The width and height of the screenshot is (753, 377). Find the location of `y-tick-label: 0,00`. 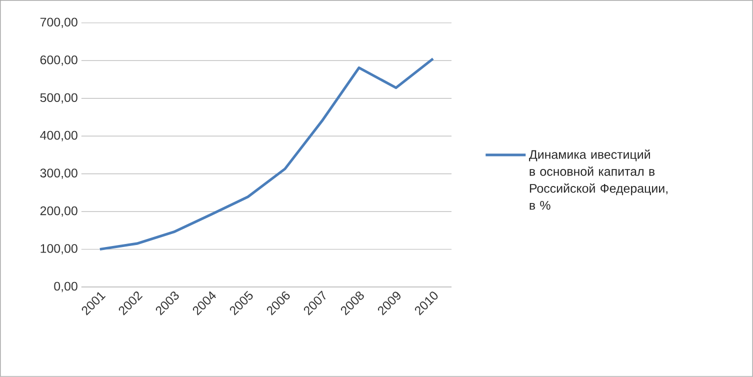

y-tick-label: 0,00 is located at coordinates (66, 287).